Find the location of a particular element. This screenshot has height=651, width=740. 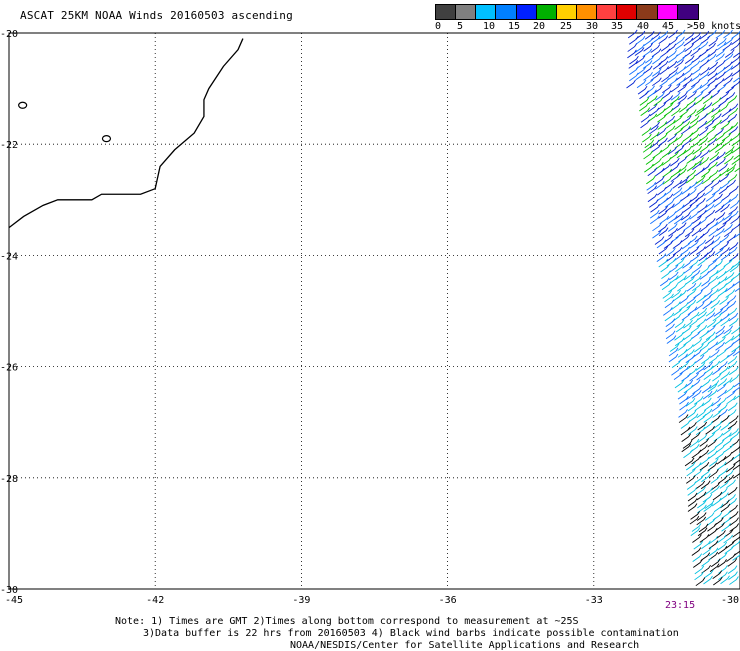

legend-label: 10 is located at coordinates (489, 26).